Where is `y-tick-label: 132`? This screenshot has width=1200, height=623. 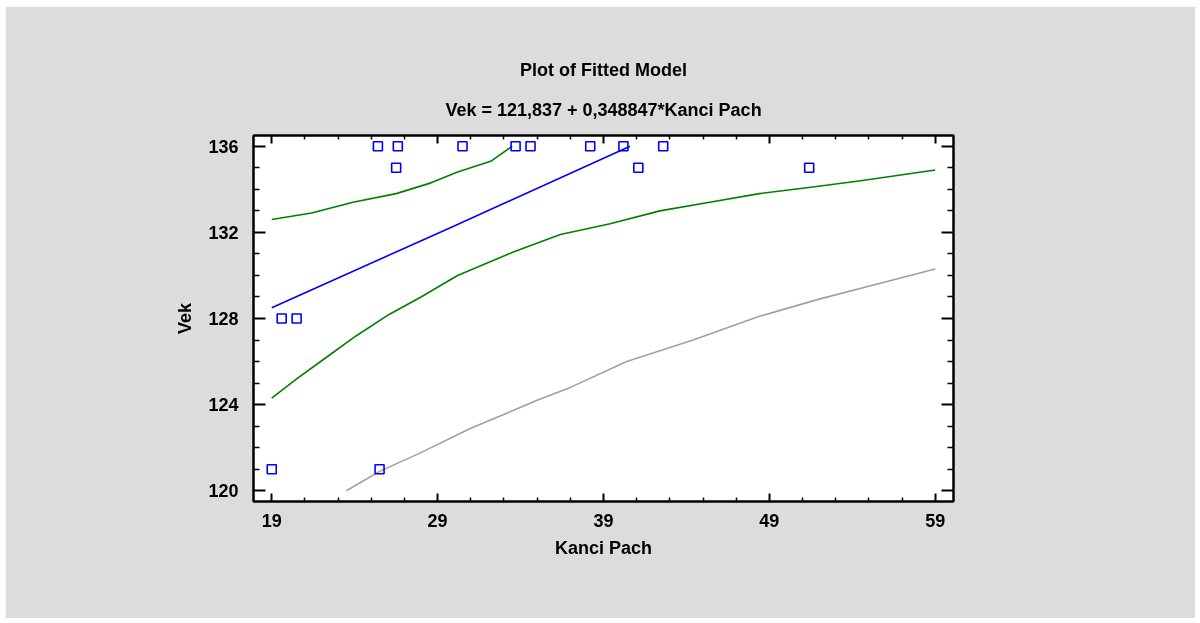
y-tick-label: 132 is located at coordinates (223, 232).